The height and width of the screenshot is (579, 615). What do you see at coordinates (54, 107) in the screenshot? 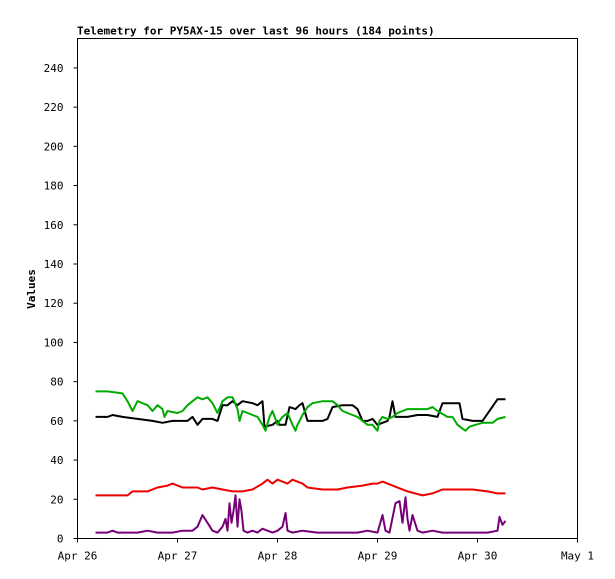
I see `y-tick-label: 220` at bounding box center [54, 107].